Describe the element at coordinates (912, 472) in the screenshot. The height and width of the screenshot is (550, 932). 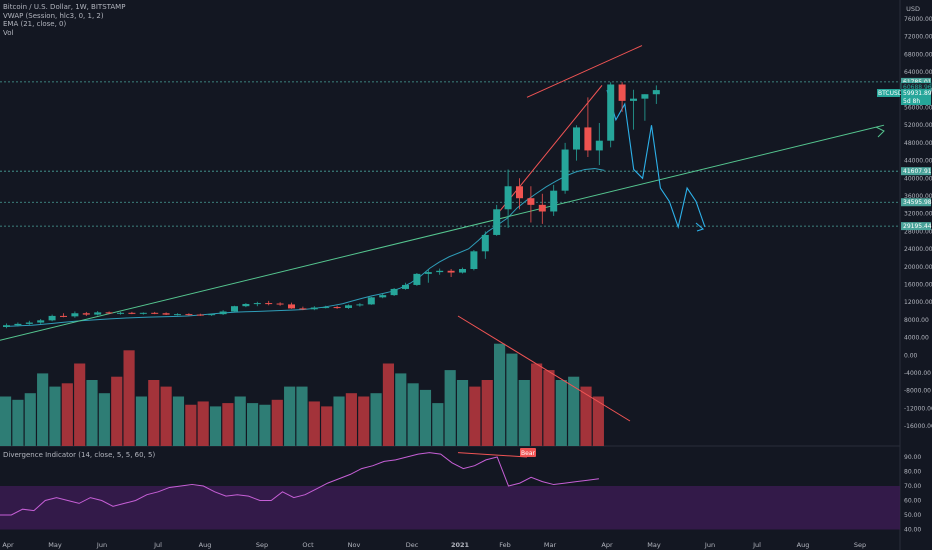
I see `oscillator-tick-label: 80.00` at that location.